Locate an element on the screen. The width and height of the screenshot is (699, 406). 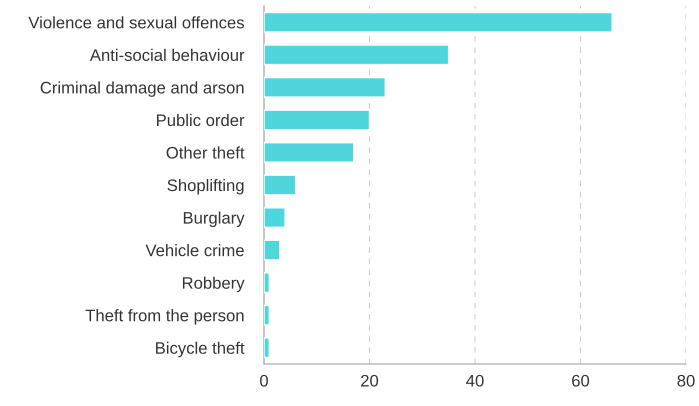
y-tick-label: Shoplifting is located at coordinates (205, 186).